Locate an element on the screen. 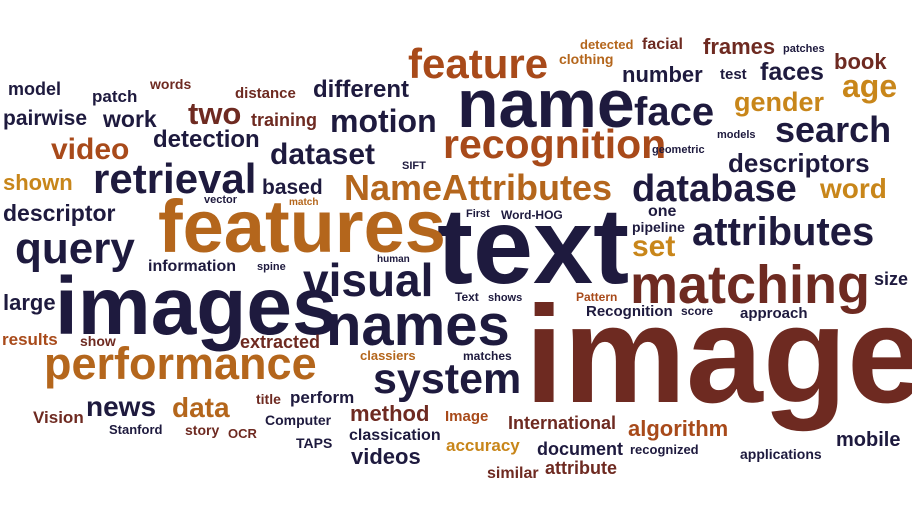 The height and width of the screenshot is (517, 912). word-system: system is located at coordinates (447, 379).